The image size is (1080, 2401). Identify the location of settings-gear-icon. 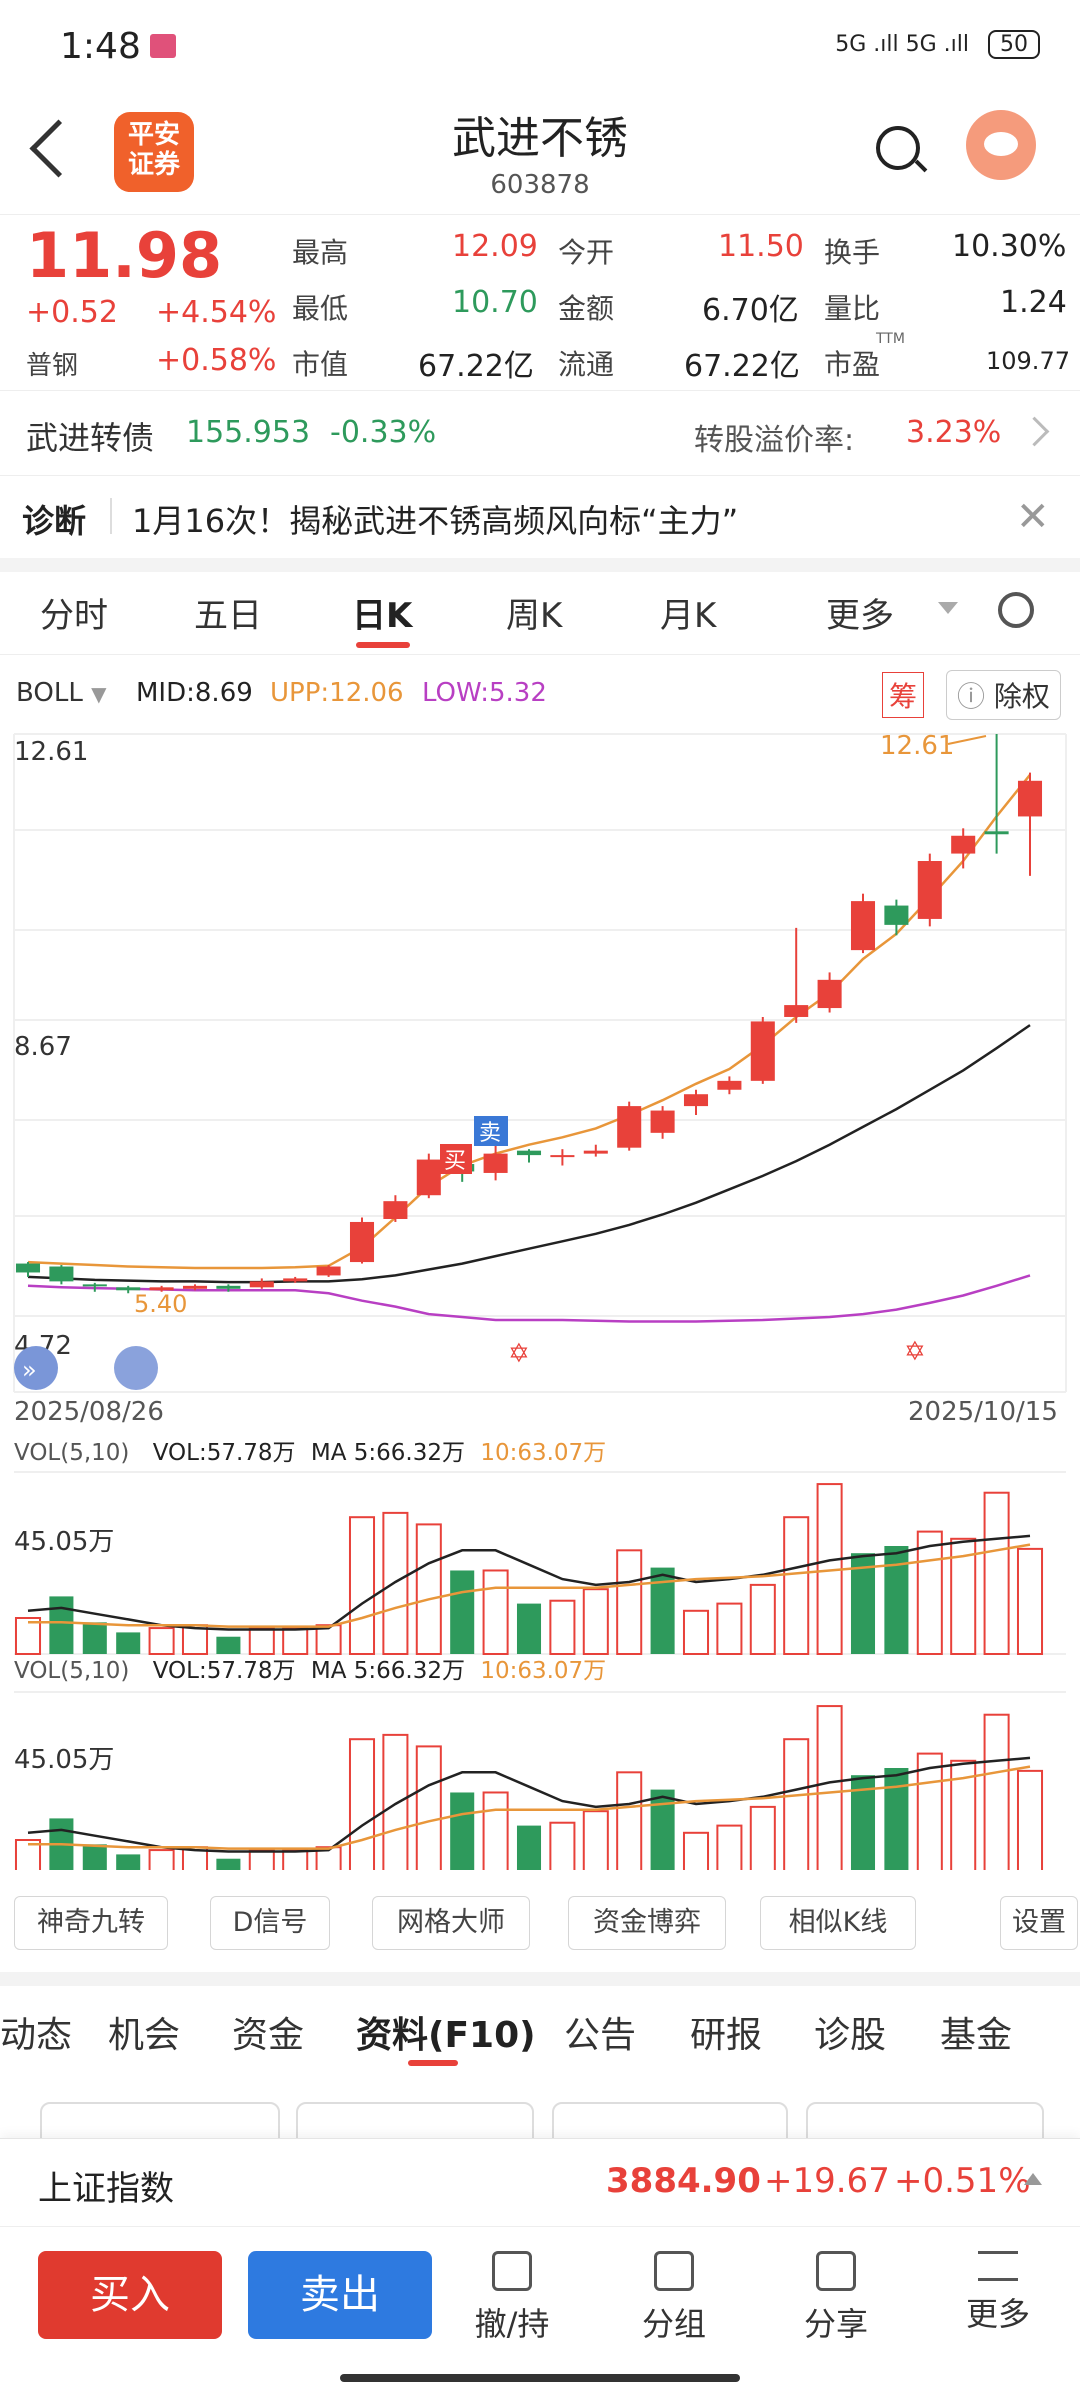
(1016, 610).